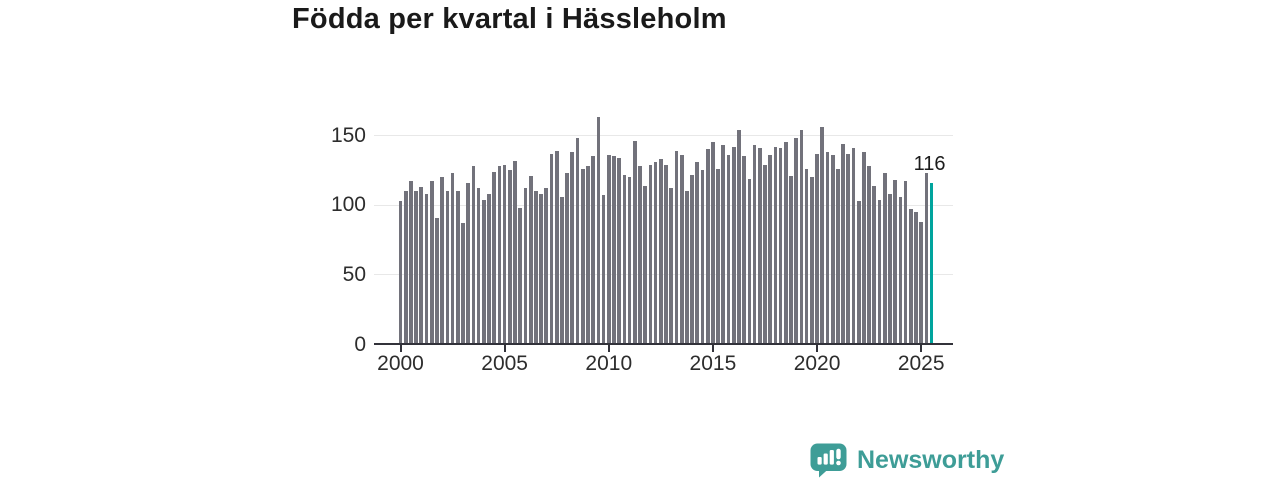 This screenshot has height=480, width=1280. I want to click on x-tick-2000, so click(400, 348).